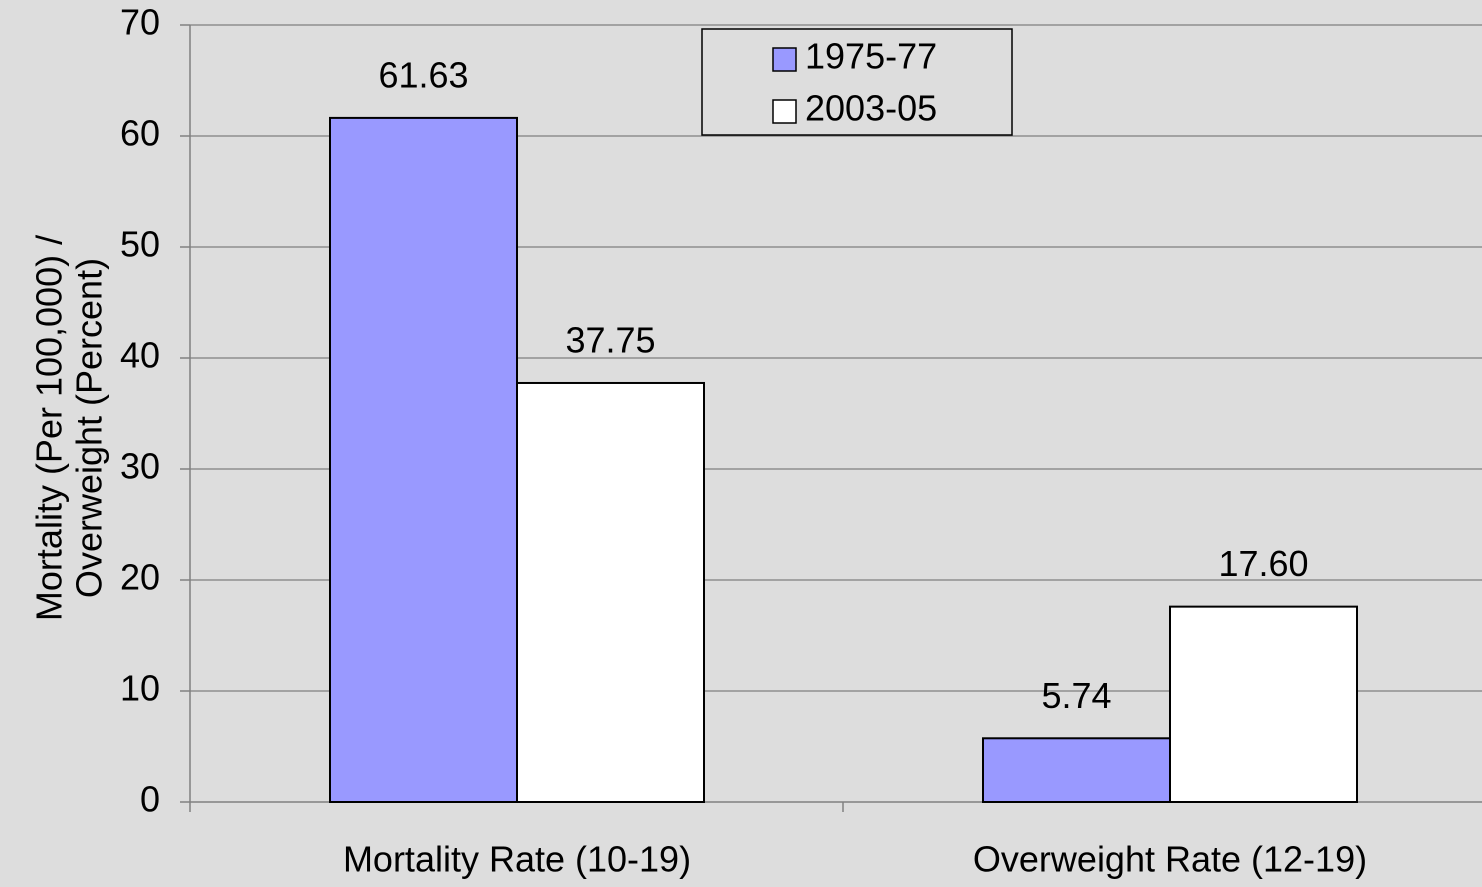 Image resolution: width=1482 pixels, height=887 pixels. I want to click on y-axis-title-line: Overweight (Percent), so click(89, 428).